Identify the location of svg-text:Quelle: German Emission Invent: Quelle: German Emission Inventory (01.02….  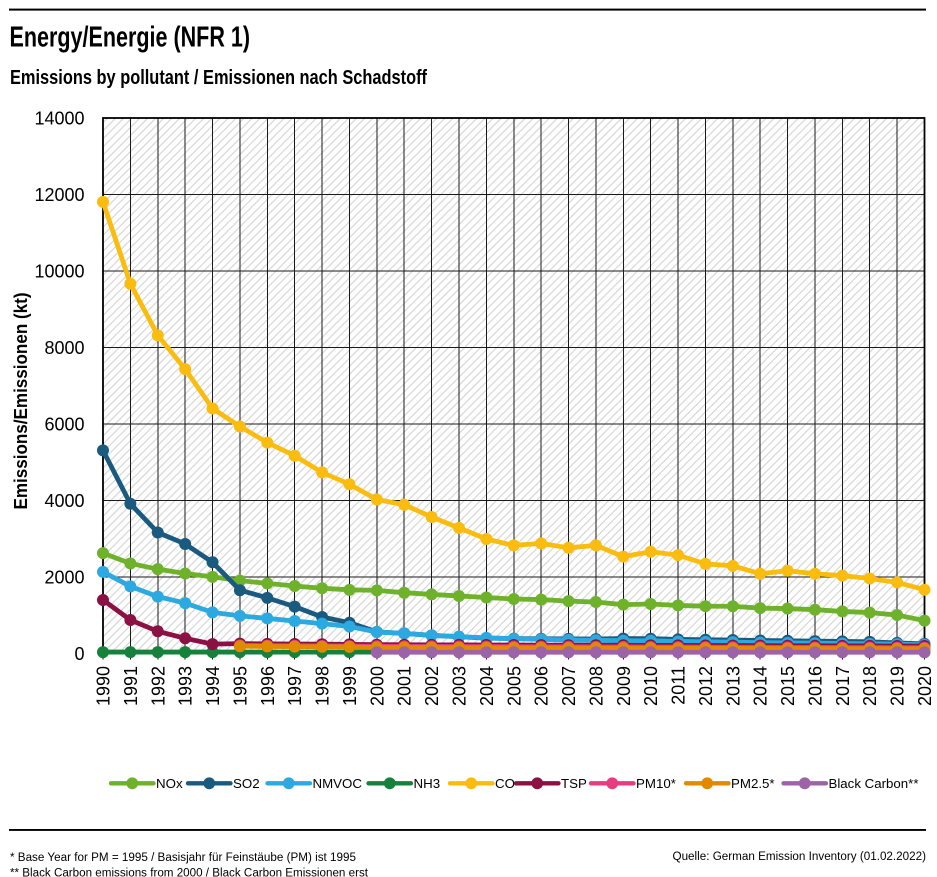
(800, 857).